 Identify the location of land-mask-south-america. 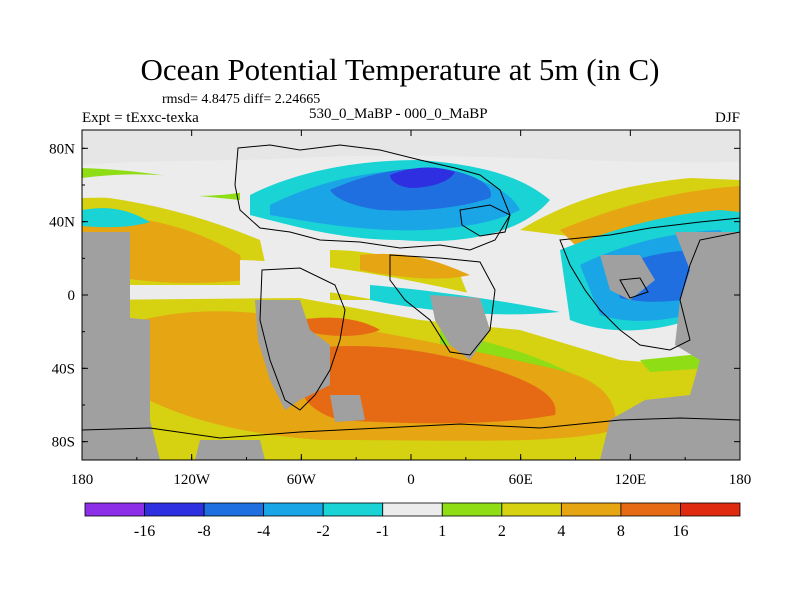
(292, 355).